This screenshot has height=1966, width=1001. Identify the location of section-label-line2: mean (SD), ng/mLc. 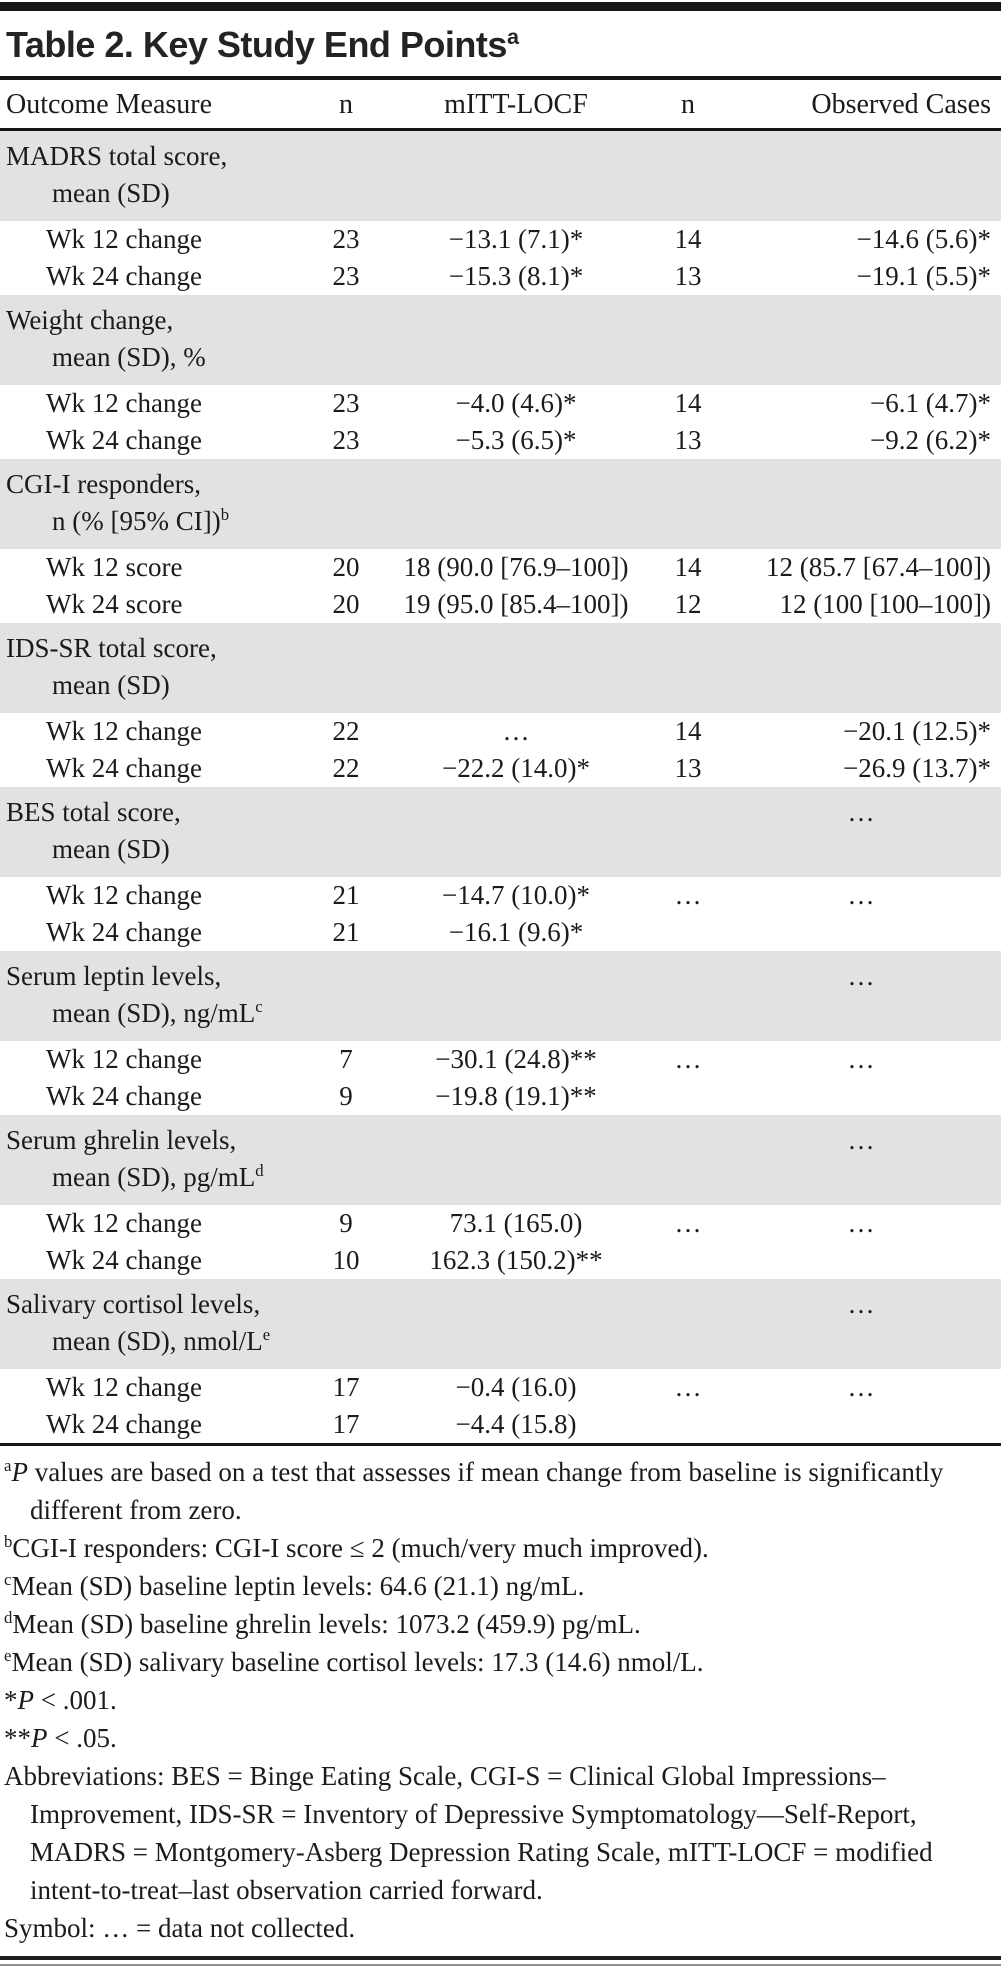
(157, 1012).